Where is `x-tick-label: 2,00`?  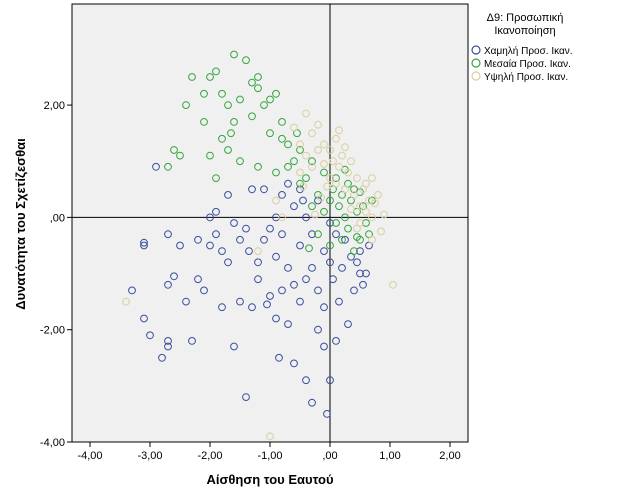
x-tick-label: 2,00 is located at coordinates (449, 456).